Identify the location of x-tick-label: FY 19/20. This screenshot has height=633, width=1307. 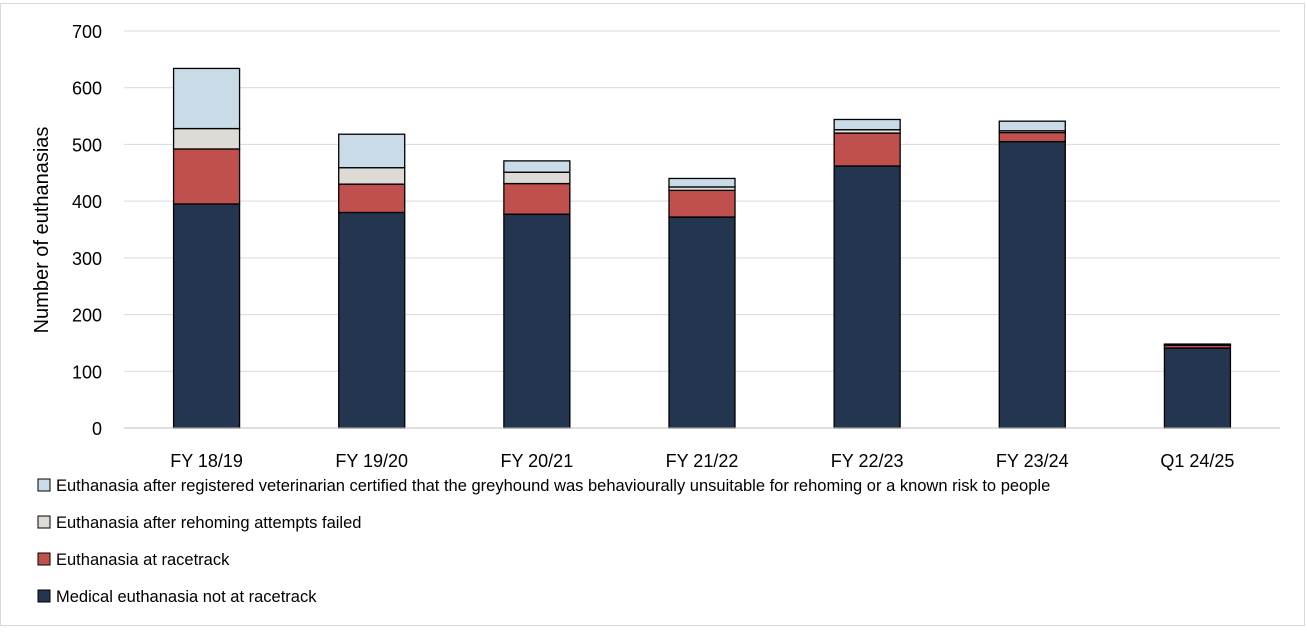
(371, 461).